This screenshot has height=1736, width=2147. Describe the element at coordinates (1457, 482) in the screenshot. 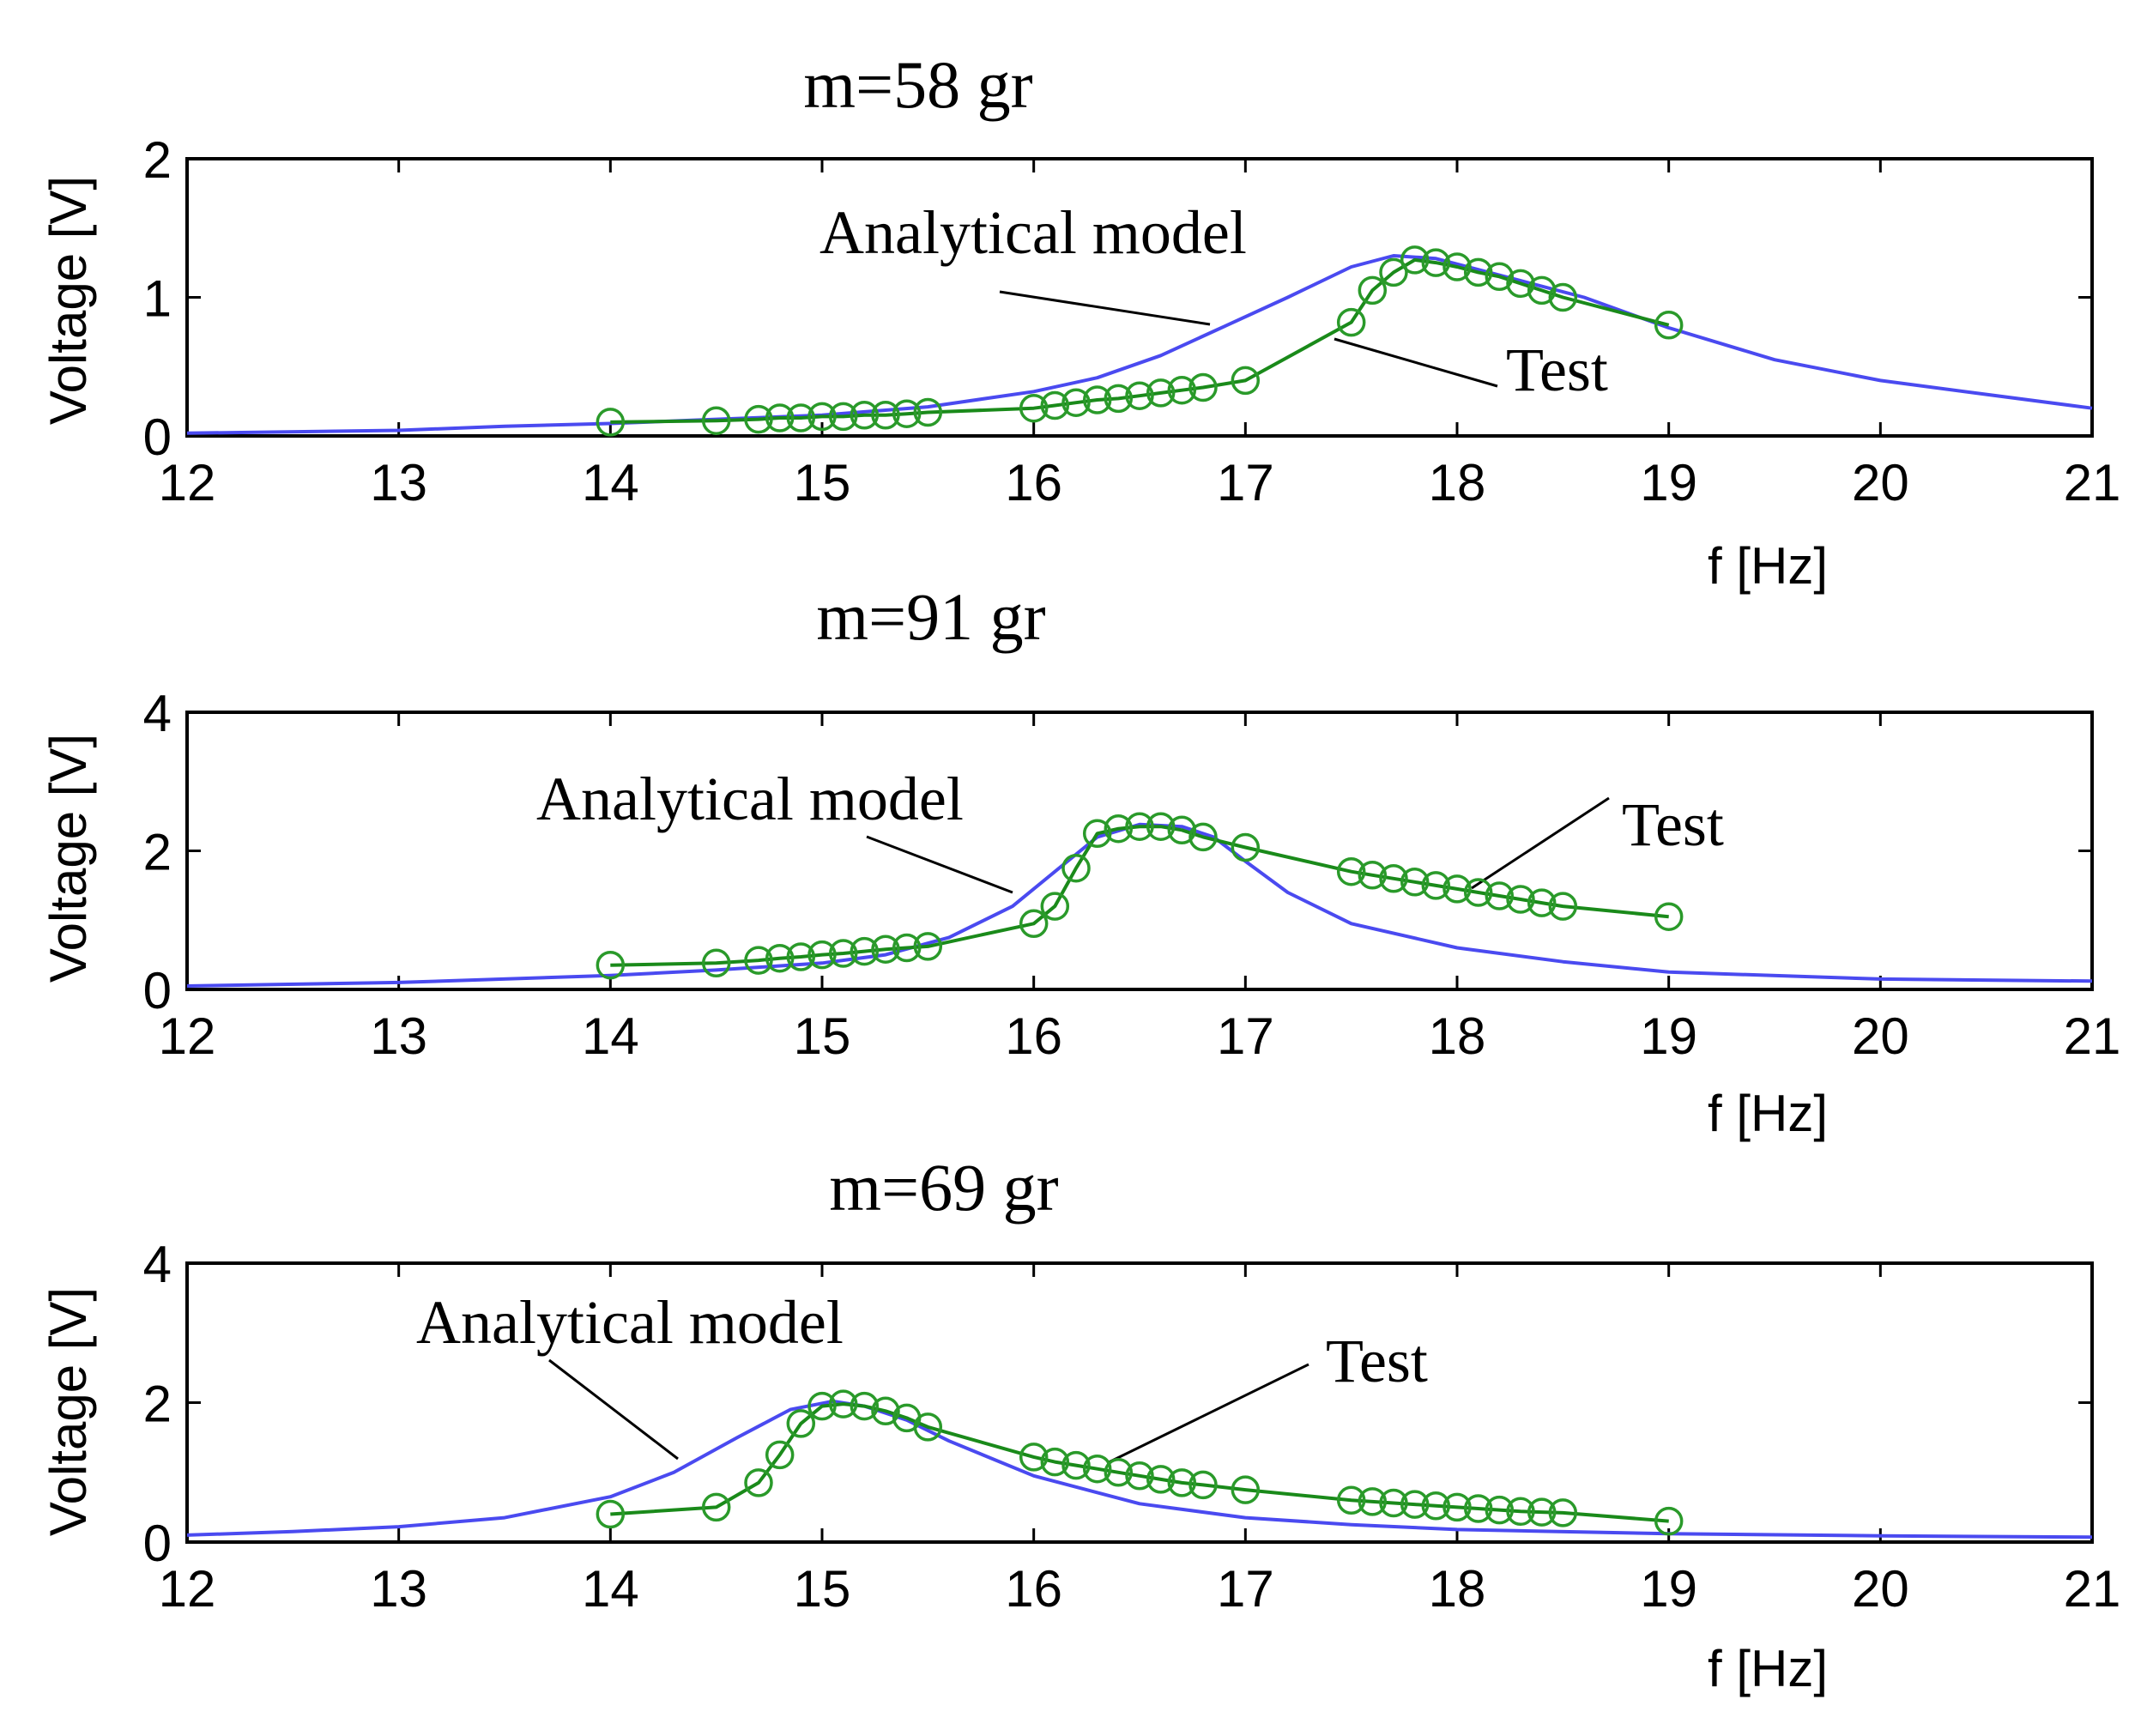

I see `x-tick-label: 18` at that location.